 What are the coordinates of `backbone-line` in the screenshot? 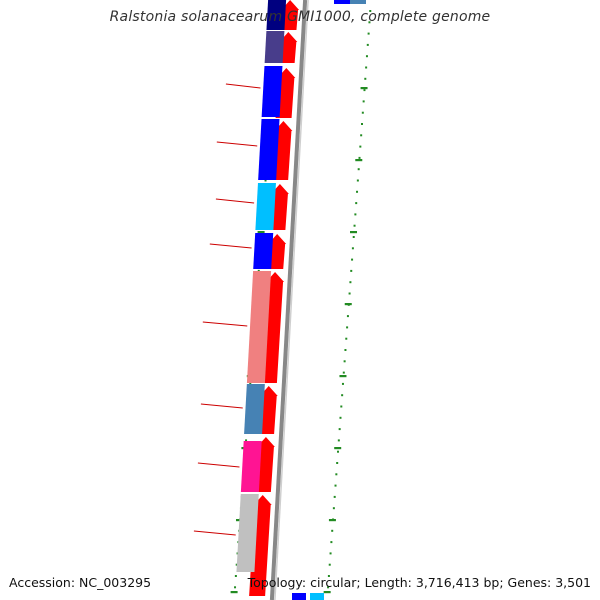 It's located at (288, 300).